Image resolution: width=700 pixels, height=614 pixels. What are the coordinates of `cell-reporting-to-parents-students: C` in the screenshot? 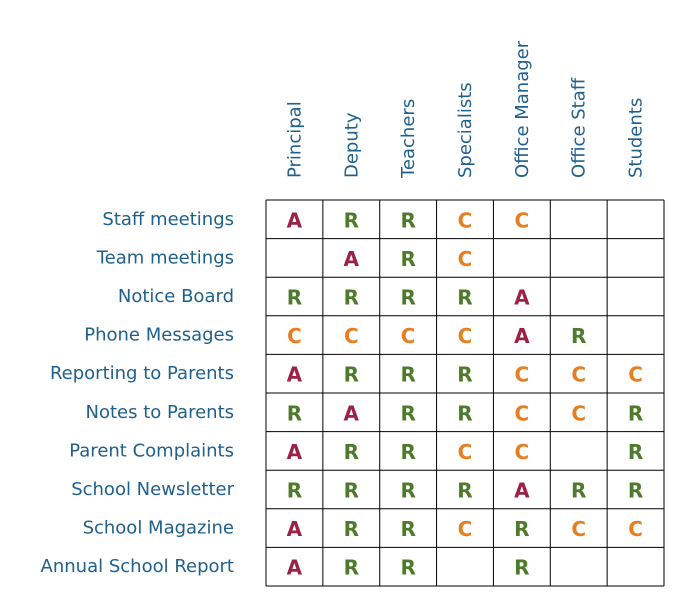 It's located at (635, 375).